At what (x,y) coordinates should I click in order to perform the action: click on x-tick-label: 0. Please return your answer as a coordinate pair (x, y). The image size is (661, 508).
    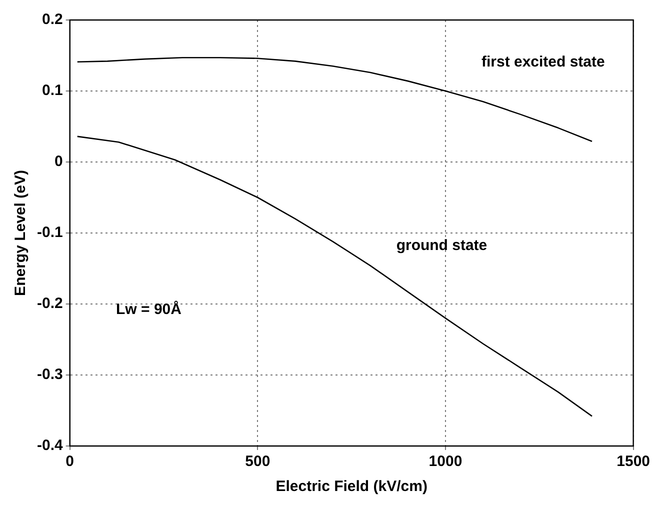
    Looking at the image, I should click on (70, 461).